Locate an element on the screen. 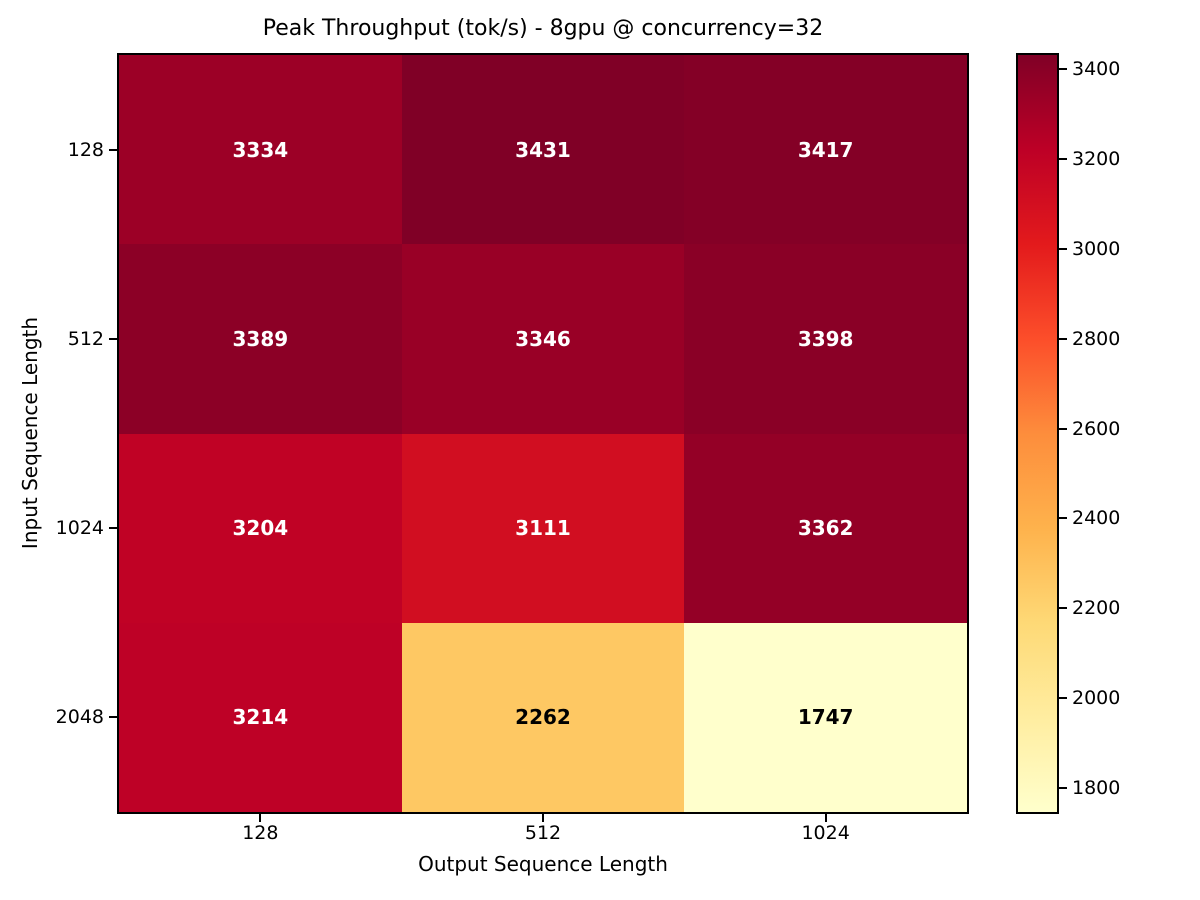 The image size is (1200, 900). x-tick-label: 128 is located at coordinates (260, 833).